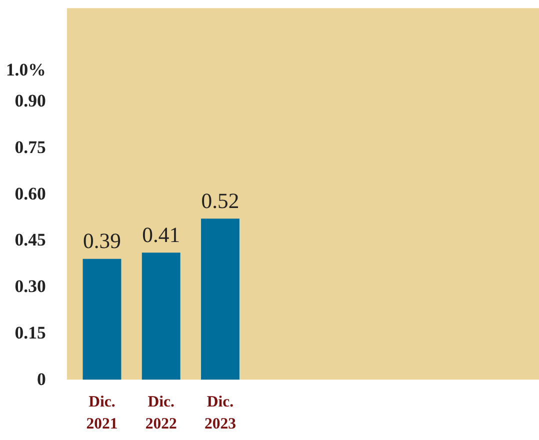 Image resolution: width=539 pixels, height=440 pixels. I want to click on y-tick-label: 0.75, so click(30, 146).